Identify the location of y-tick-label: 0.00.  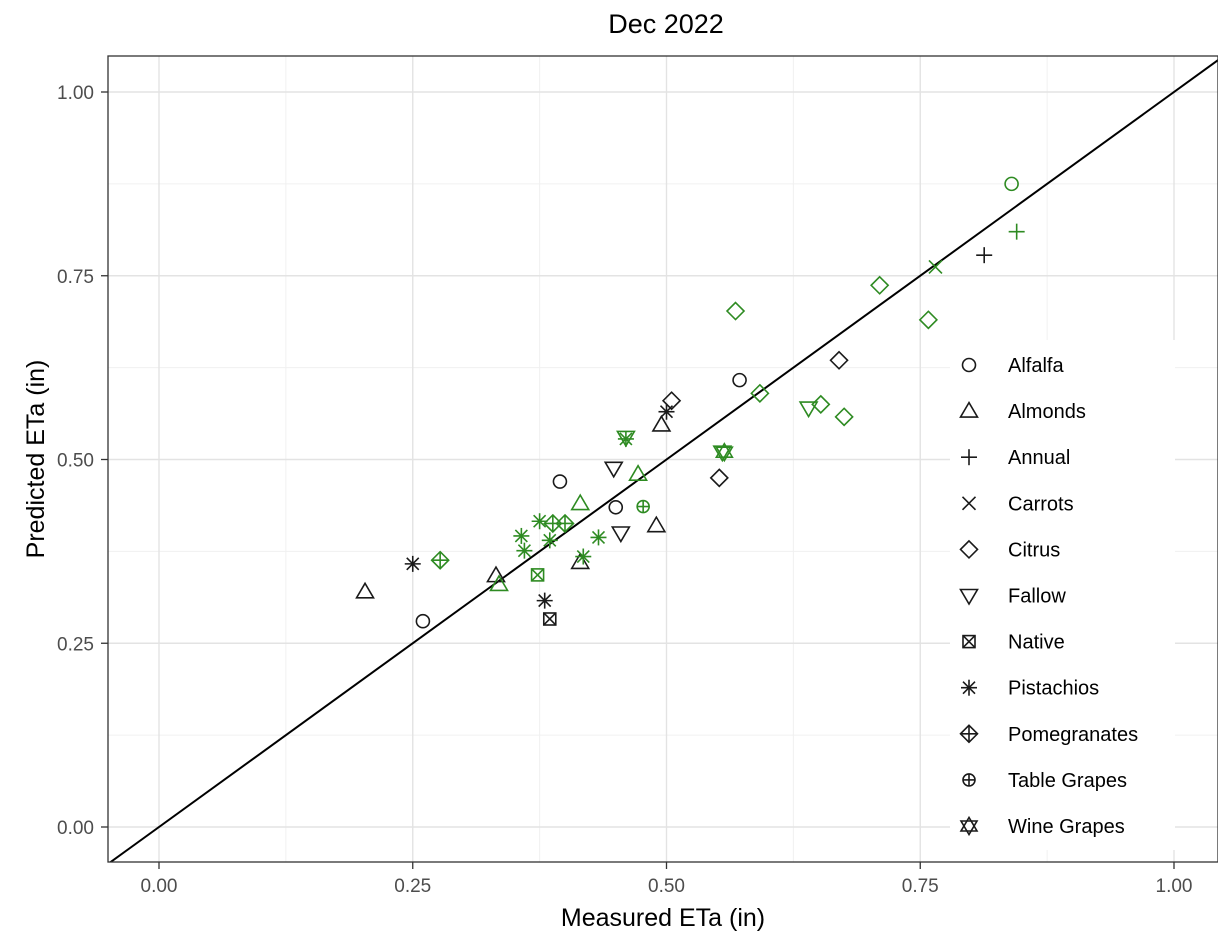
(75, 828).